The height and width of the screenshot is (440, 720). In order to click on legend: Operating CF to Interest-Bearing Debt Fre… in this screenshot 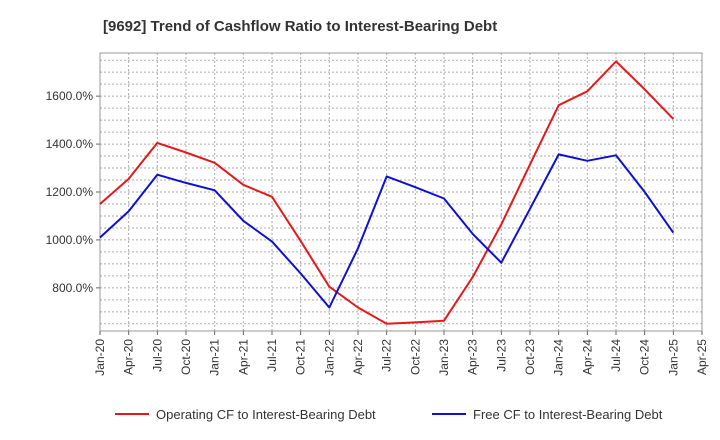, I will do `click(389, 414)`.